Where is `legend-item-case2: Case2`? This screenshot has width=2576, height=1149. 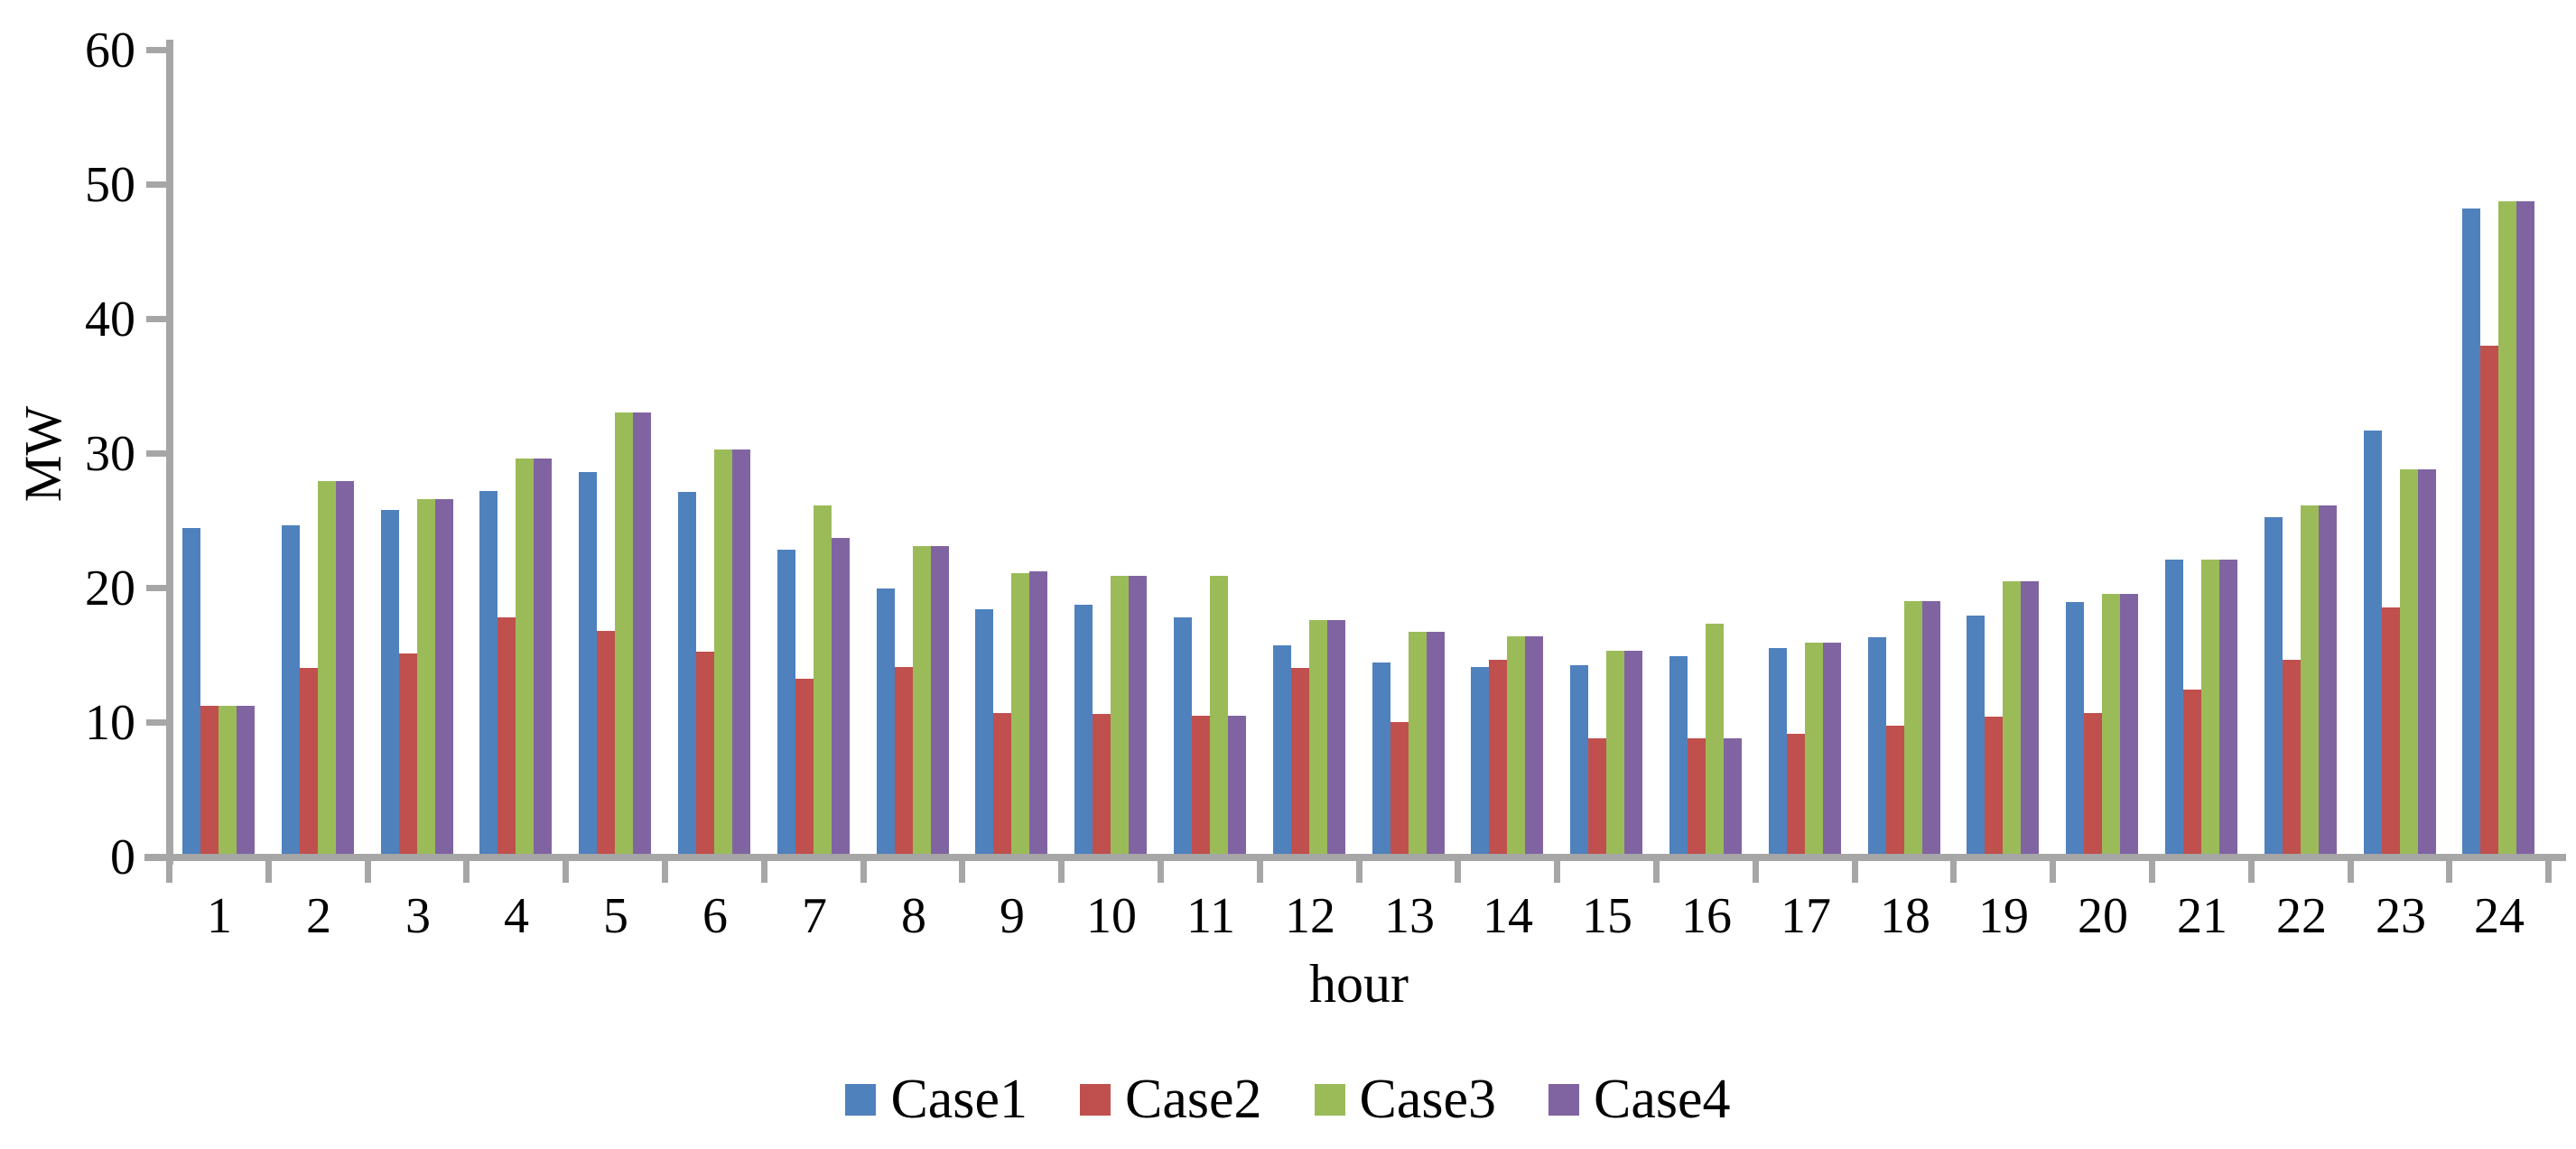
legend-item-case2: Case2 is located at coordinates (1170, 1099).